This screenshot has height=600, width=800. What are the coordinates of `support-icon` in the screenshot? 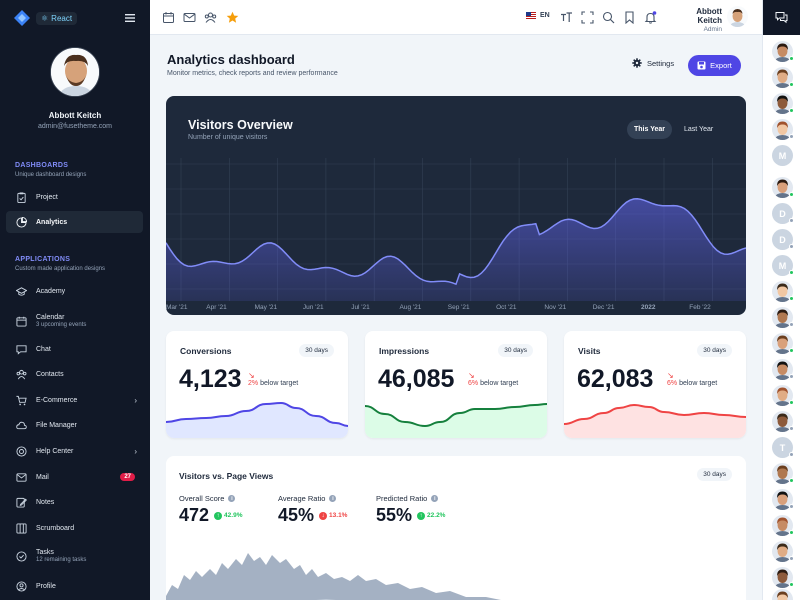 It's located at (21, 451).